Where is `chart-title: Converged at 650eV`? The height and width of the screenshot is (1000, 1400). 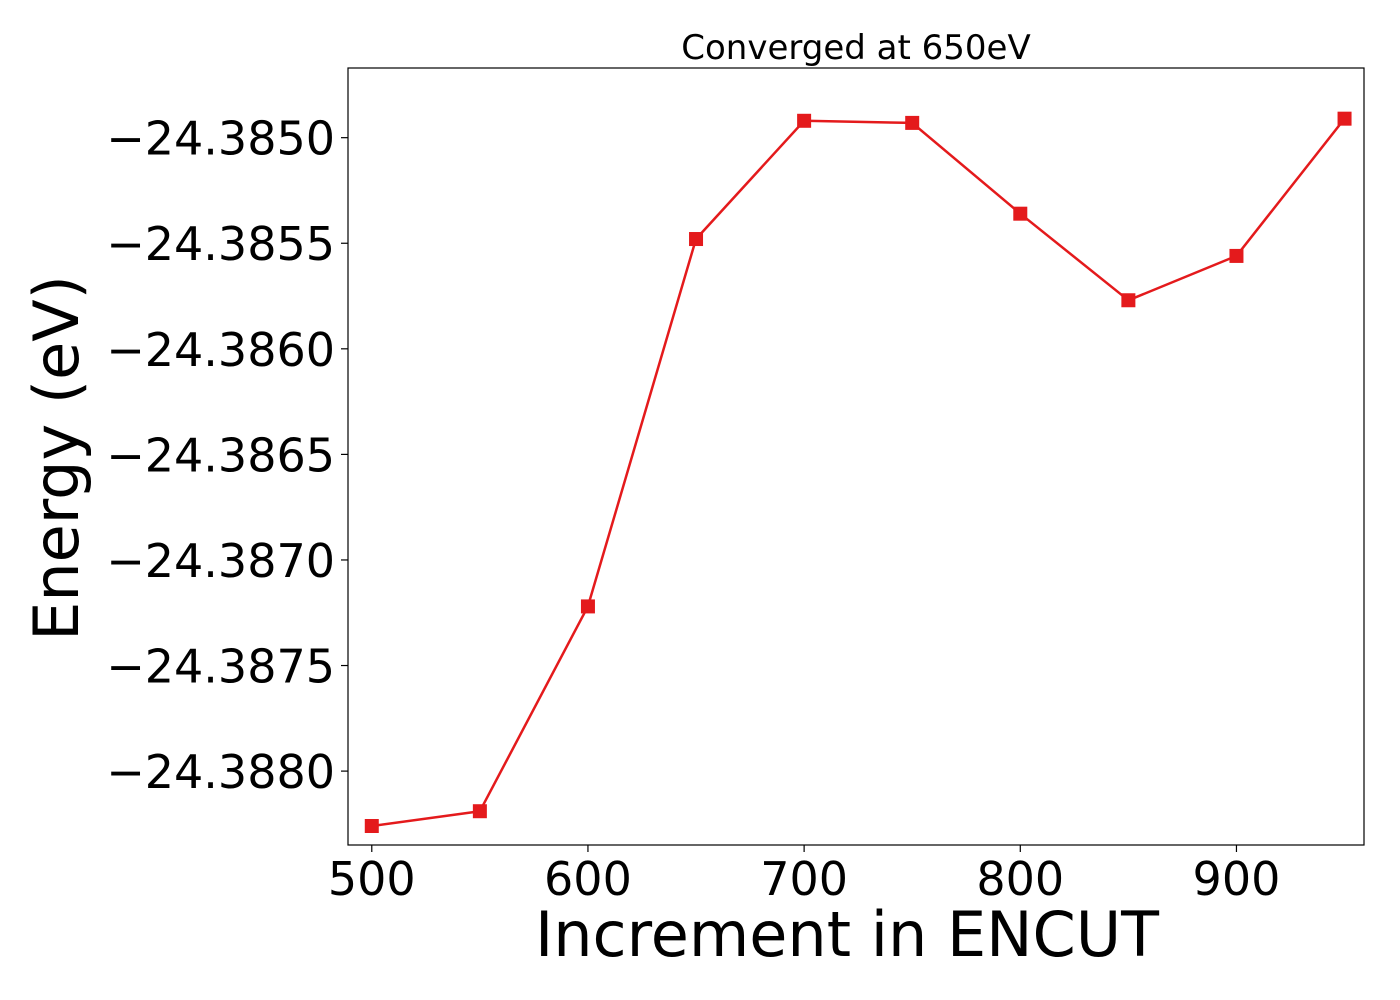
chart-title: Converged at 650eV is located at coordinates (855, 48).